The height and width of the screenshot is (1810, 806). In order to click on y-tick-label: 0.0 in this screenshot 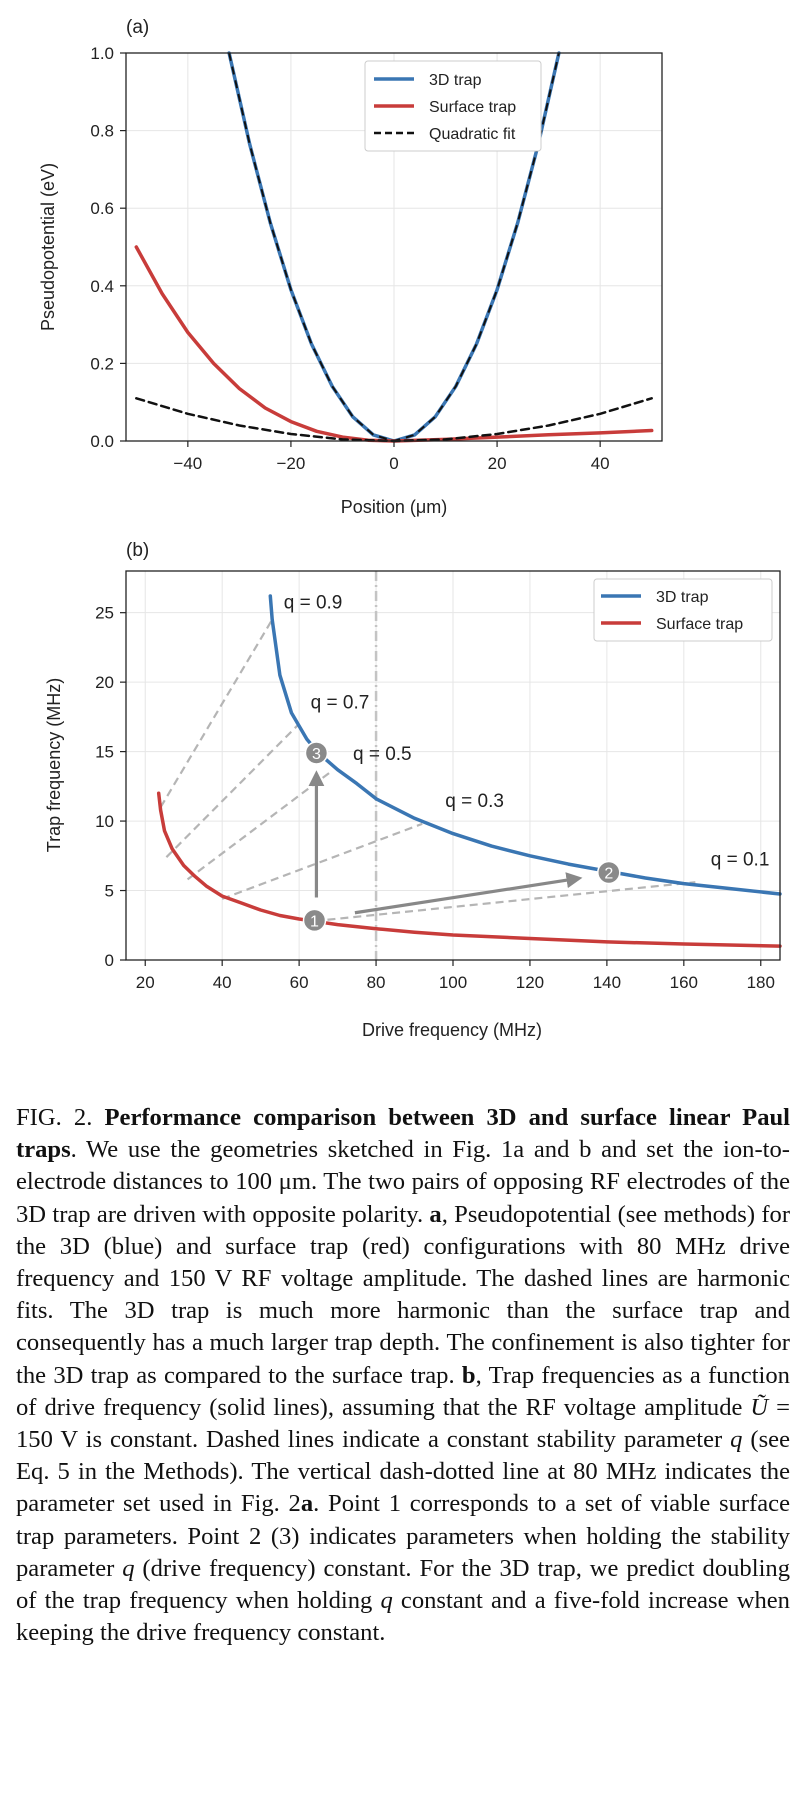, I will do `click(102, 441)`.